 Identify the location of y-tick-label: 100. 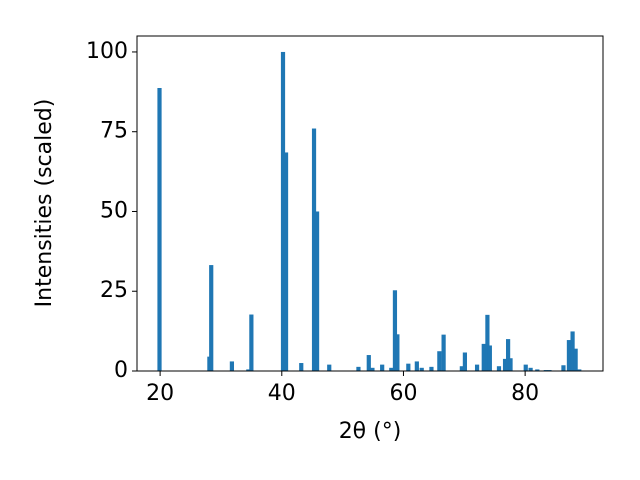
(107, 51).